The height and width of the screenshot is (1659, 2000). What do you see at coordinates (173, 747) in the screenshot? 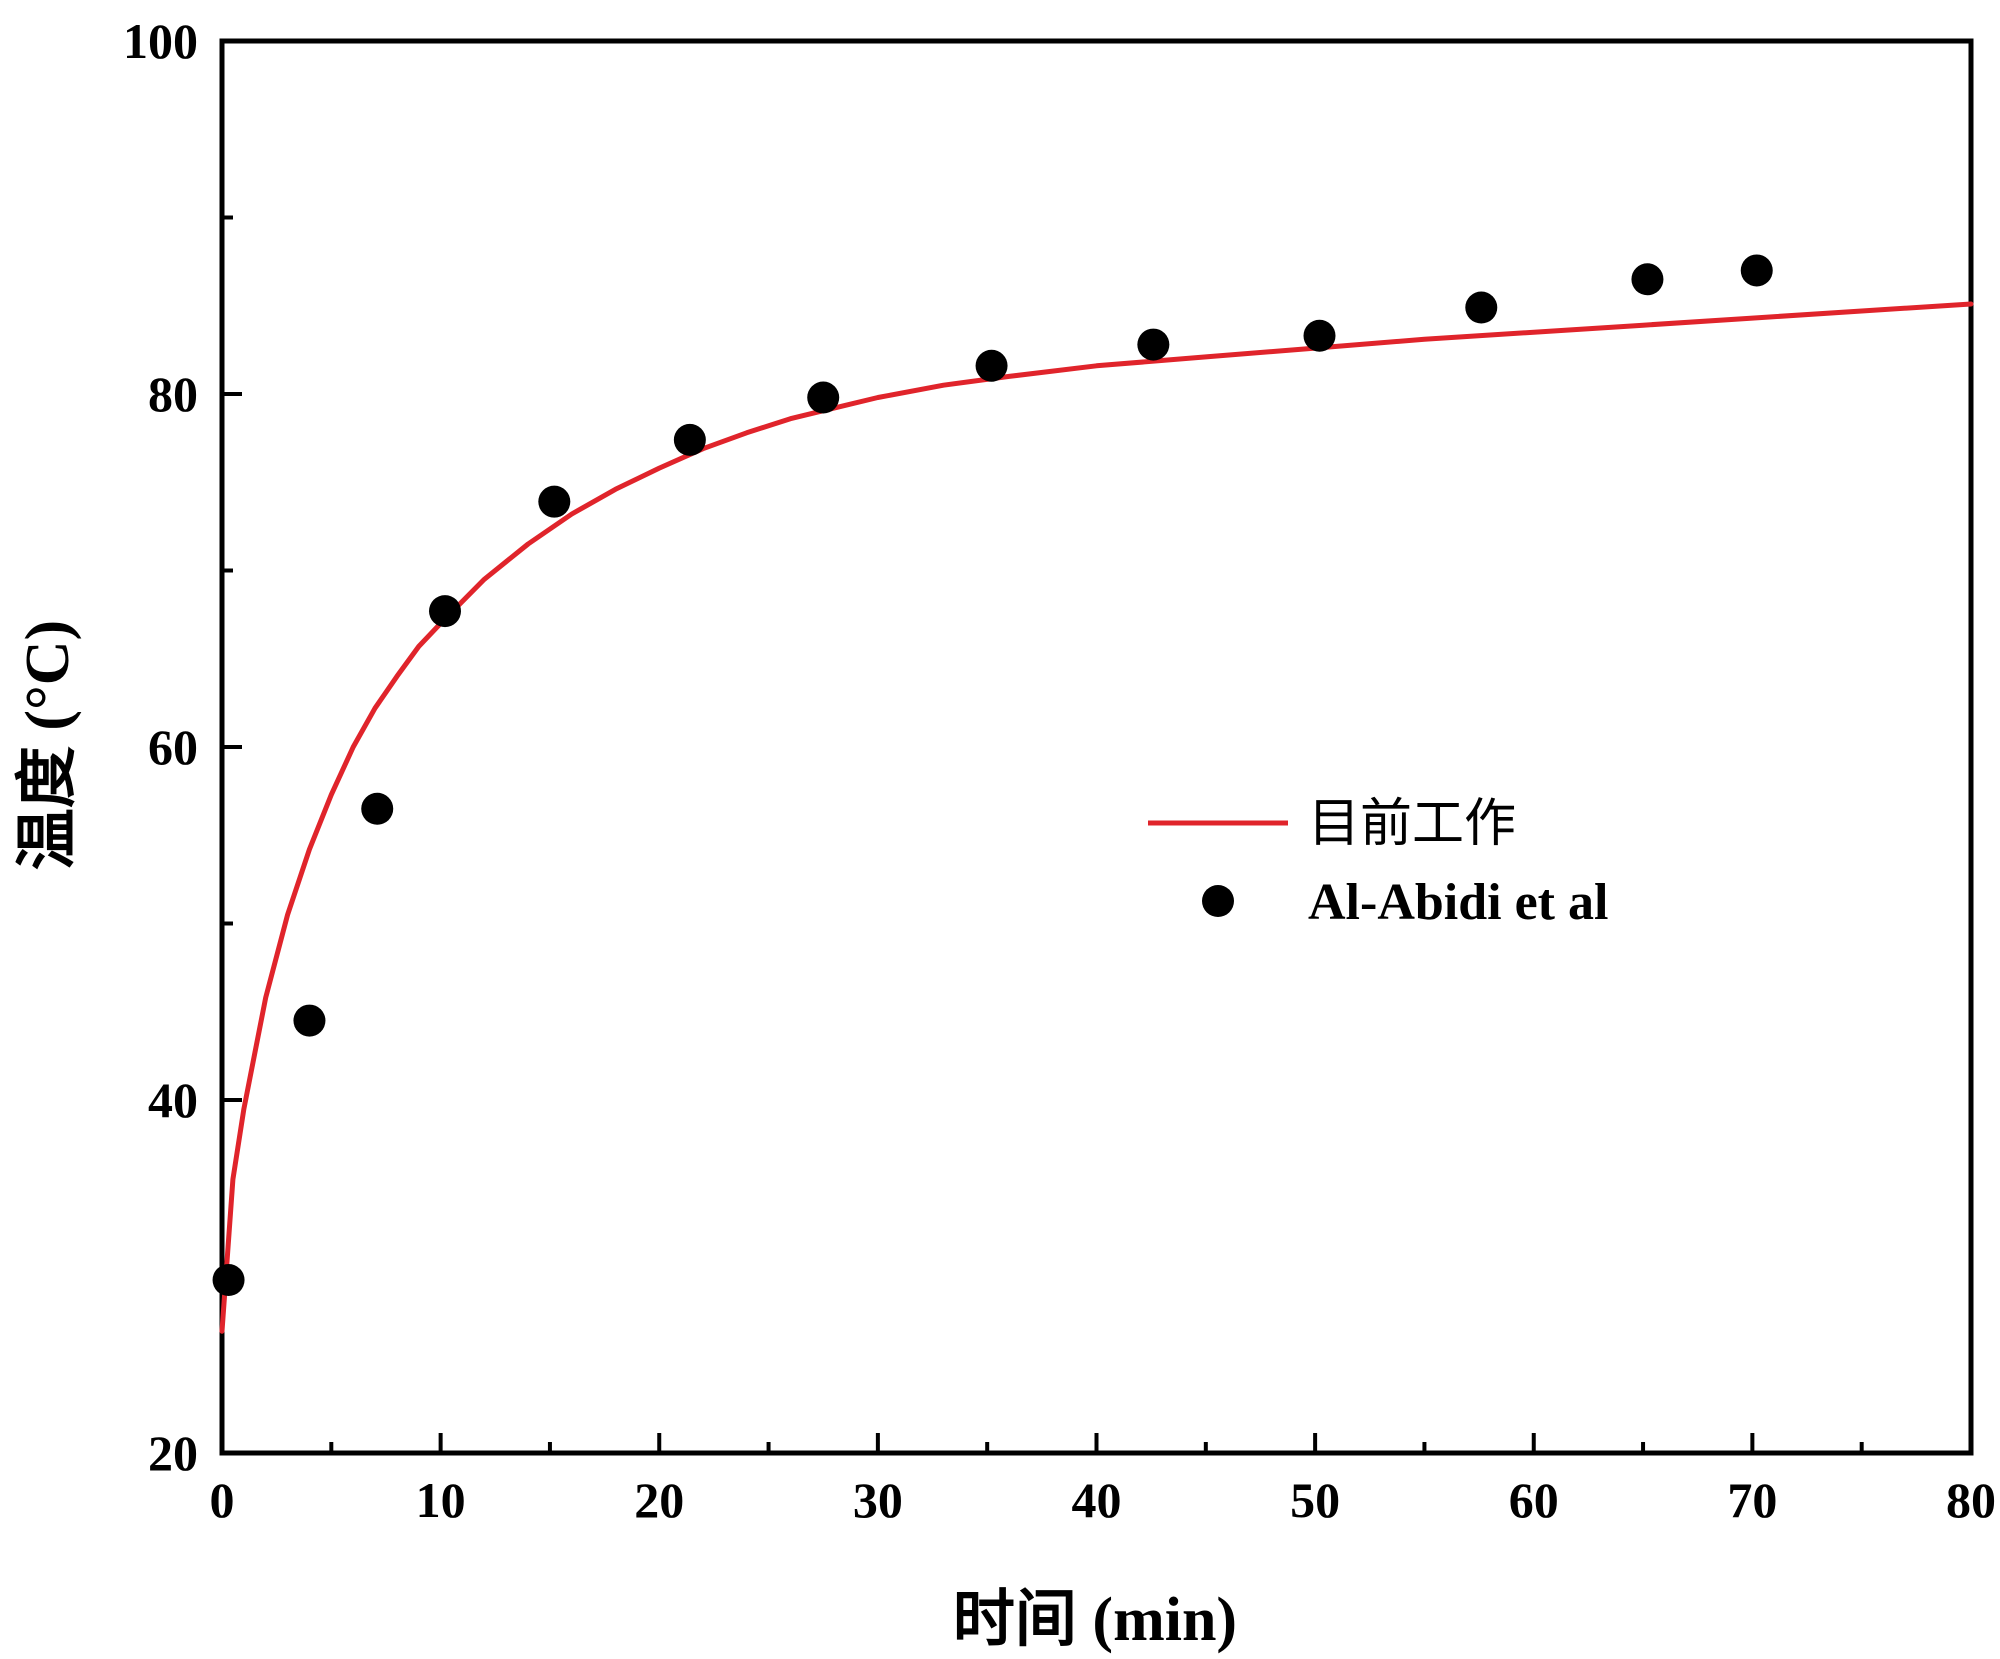
I see `y-tick-label: 60` at bounding box center [173, 747].